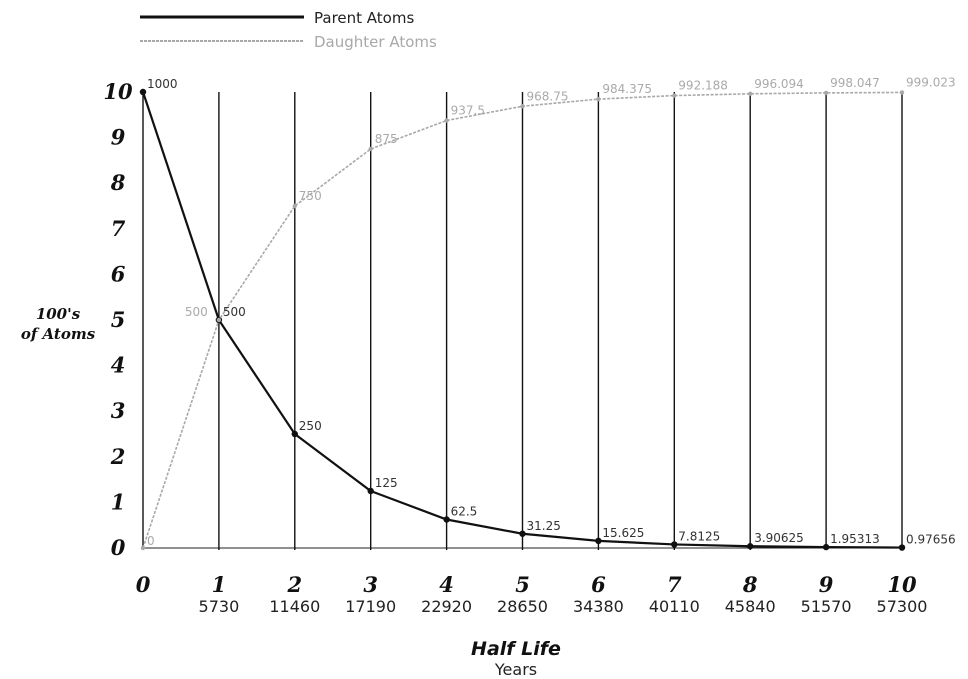 The width and height of the screenshot is (968, 679). Describe the element at coordinates (118, 137) in the screenshot. I see `y-tick-9: 9` at that location.